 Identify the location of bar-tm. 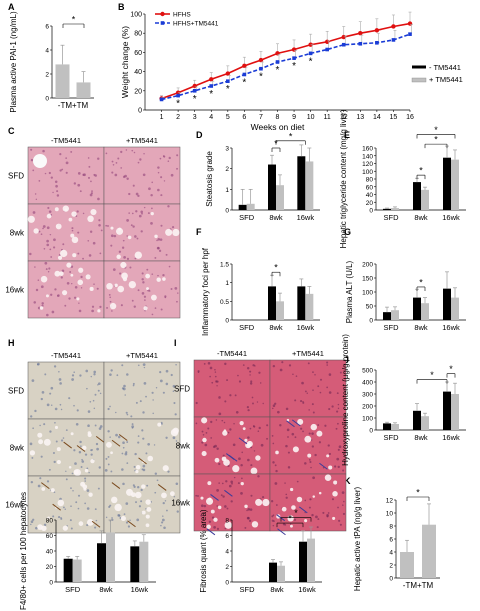
(83, 90).